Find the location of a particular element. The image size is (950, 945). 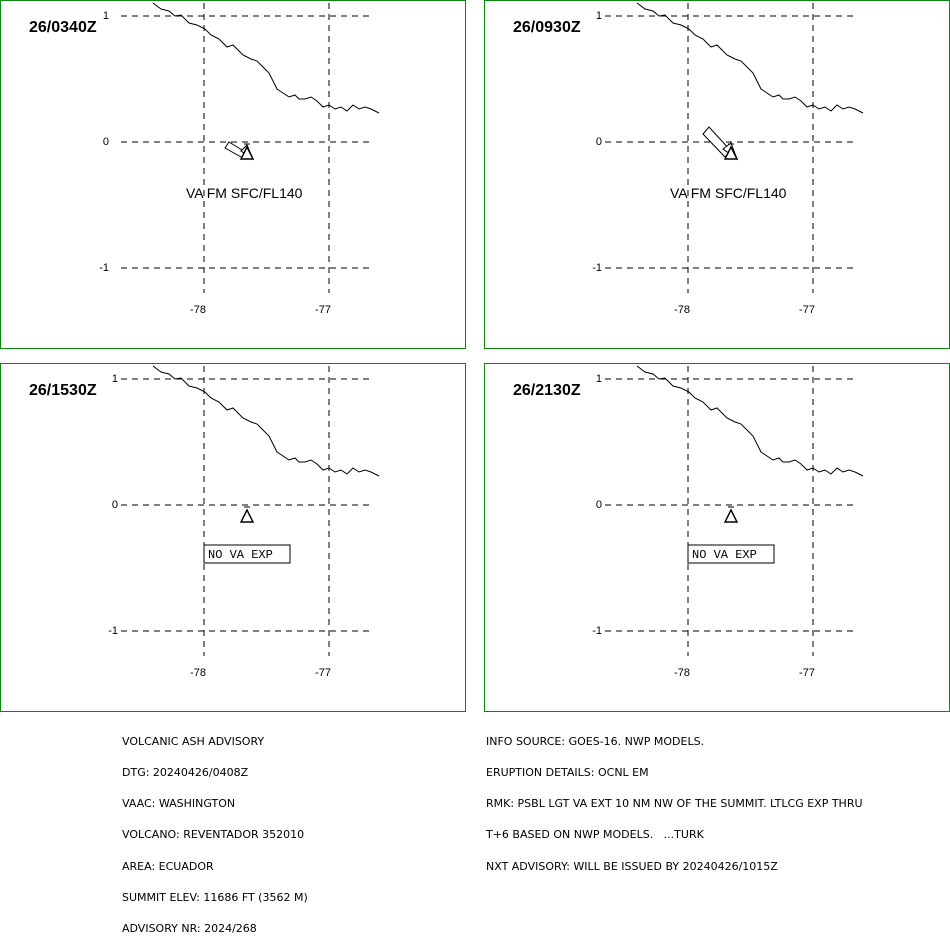

advisory-line: VOLCANO: REVENTADOR 352010 is located at coordinates (213, 835).